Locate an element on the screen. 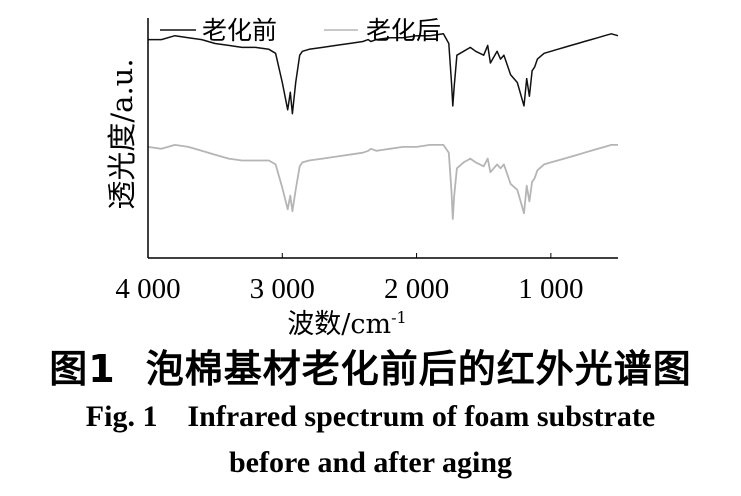  x-tick-label: 4 000 is located at coordinates (147, 289).